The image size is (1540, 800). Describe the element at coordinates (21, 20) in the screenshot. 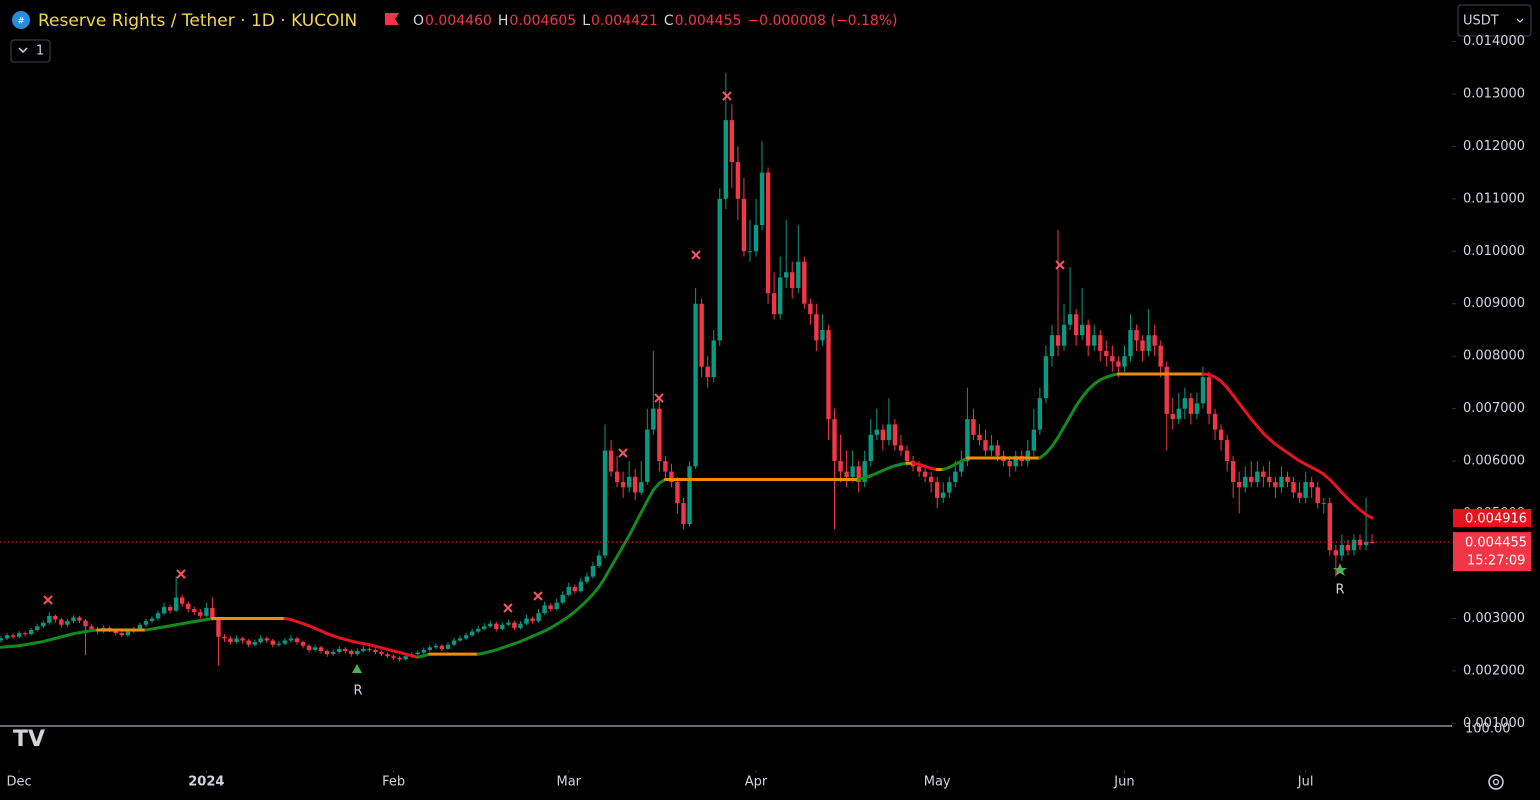

I see `symbol-logo` at that location.